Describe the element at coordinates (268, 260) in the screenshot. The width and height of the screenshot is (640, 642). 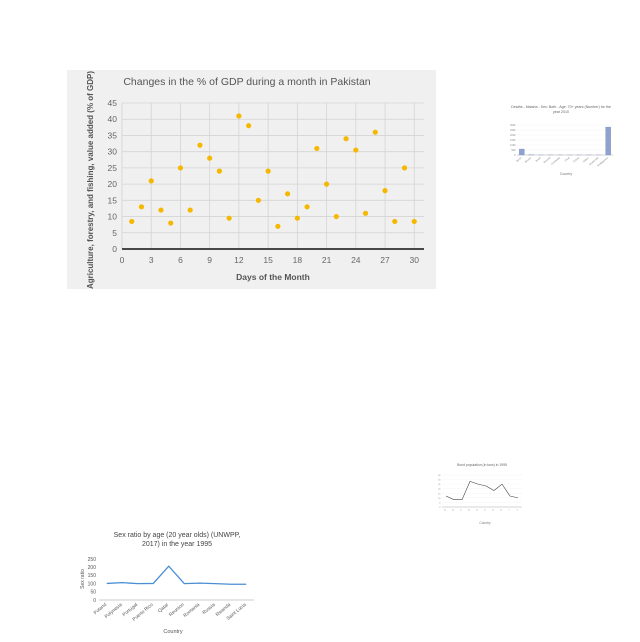
I see `x-tick-label: 15` at that location.